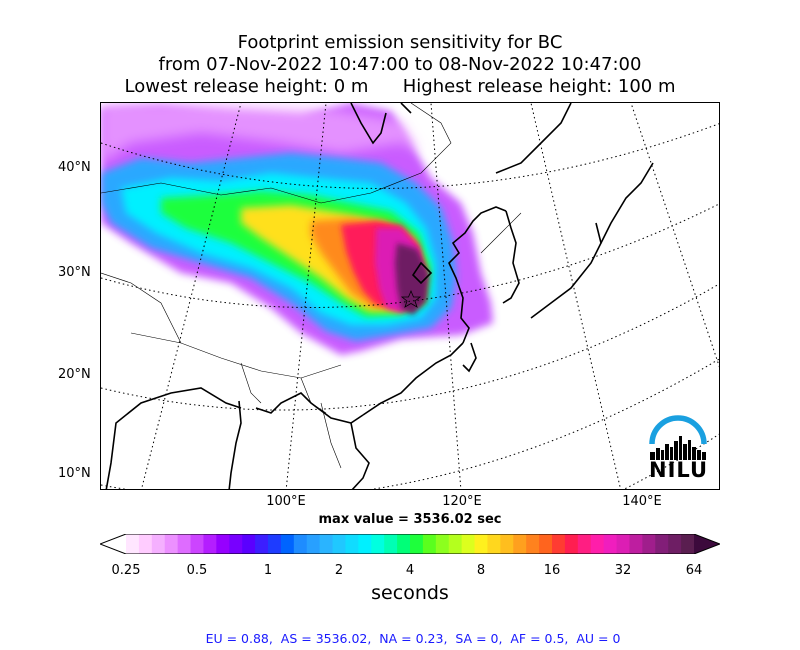  I want to click on lat-label-30n: 30°N, so click(74, 272).